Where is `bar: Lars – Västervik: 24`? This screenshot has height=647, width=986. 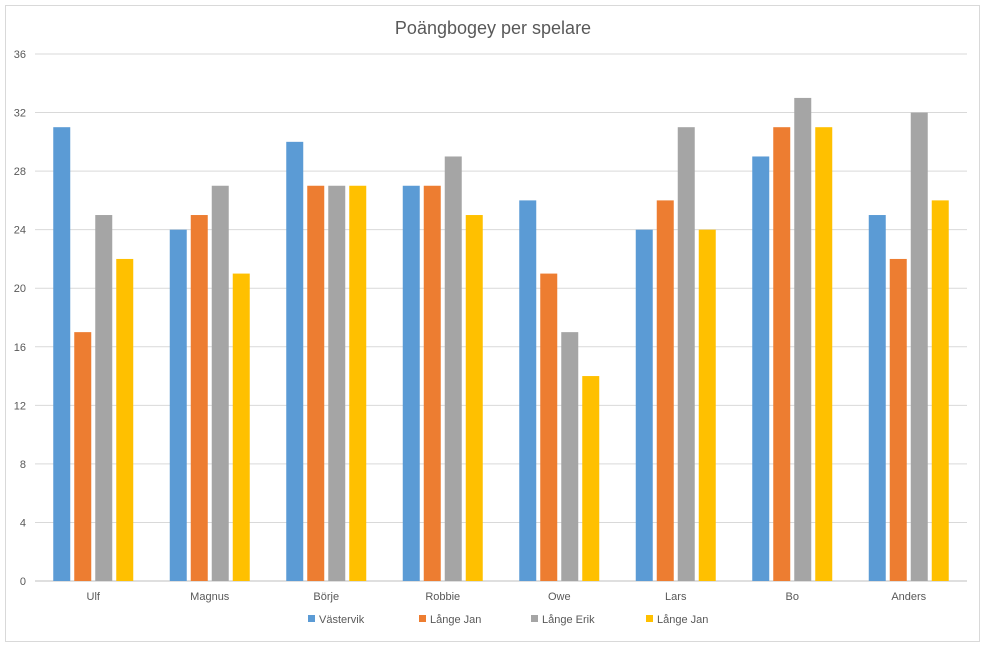 bar: Lars – Västervik: 24 is located at coordinates (644, 405).